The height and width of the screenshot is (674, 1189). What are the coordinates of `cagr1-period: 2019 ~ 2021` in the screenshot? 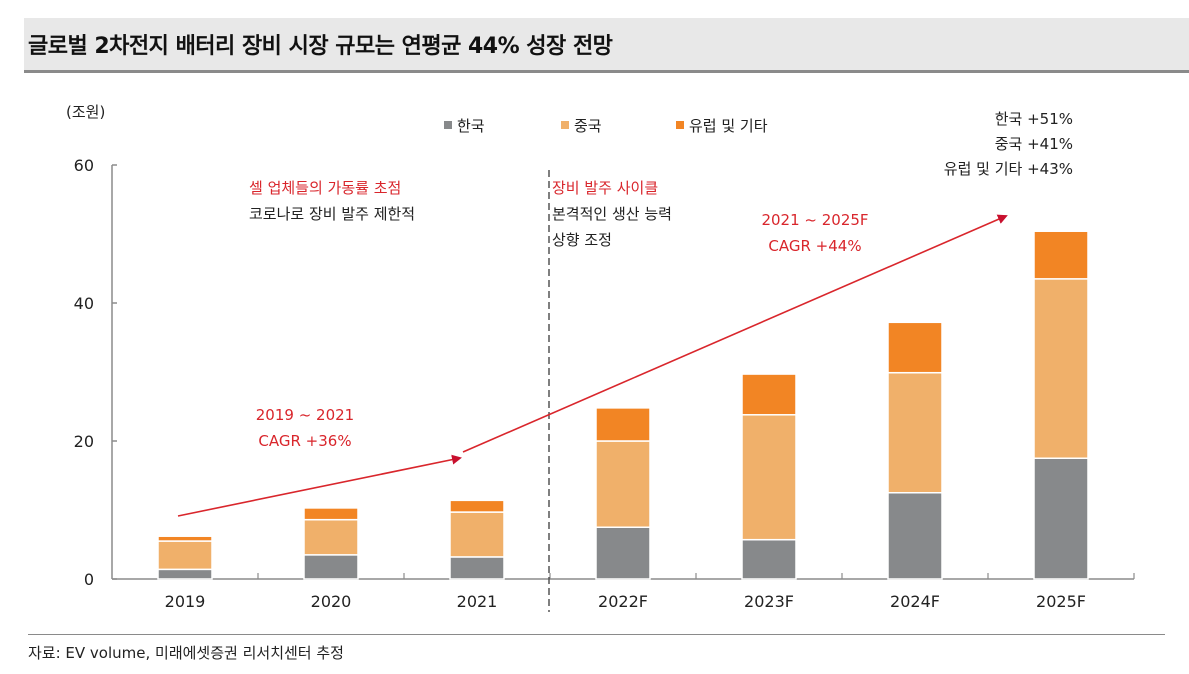 It's located at (305, 415).